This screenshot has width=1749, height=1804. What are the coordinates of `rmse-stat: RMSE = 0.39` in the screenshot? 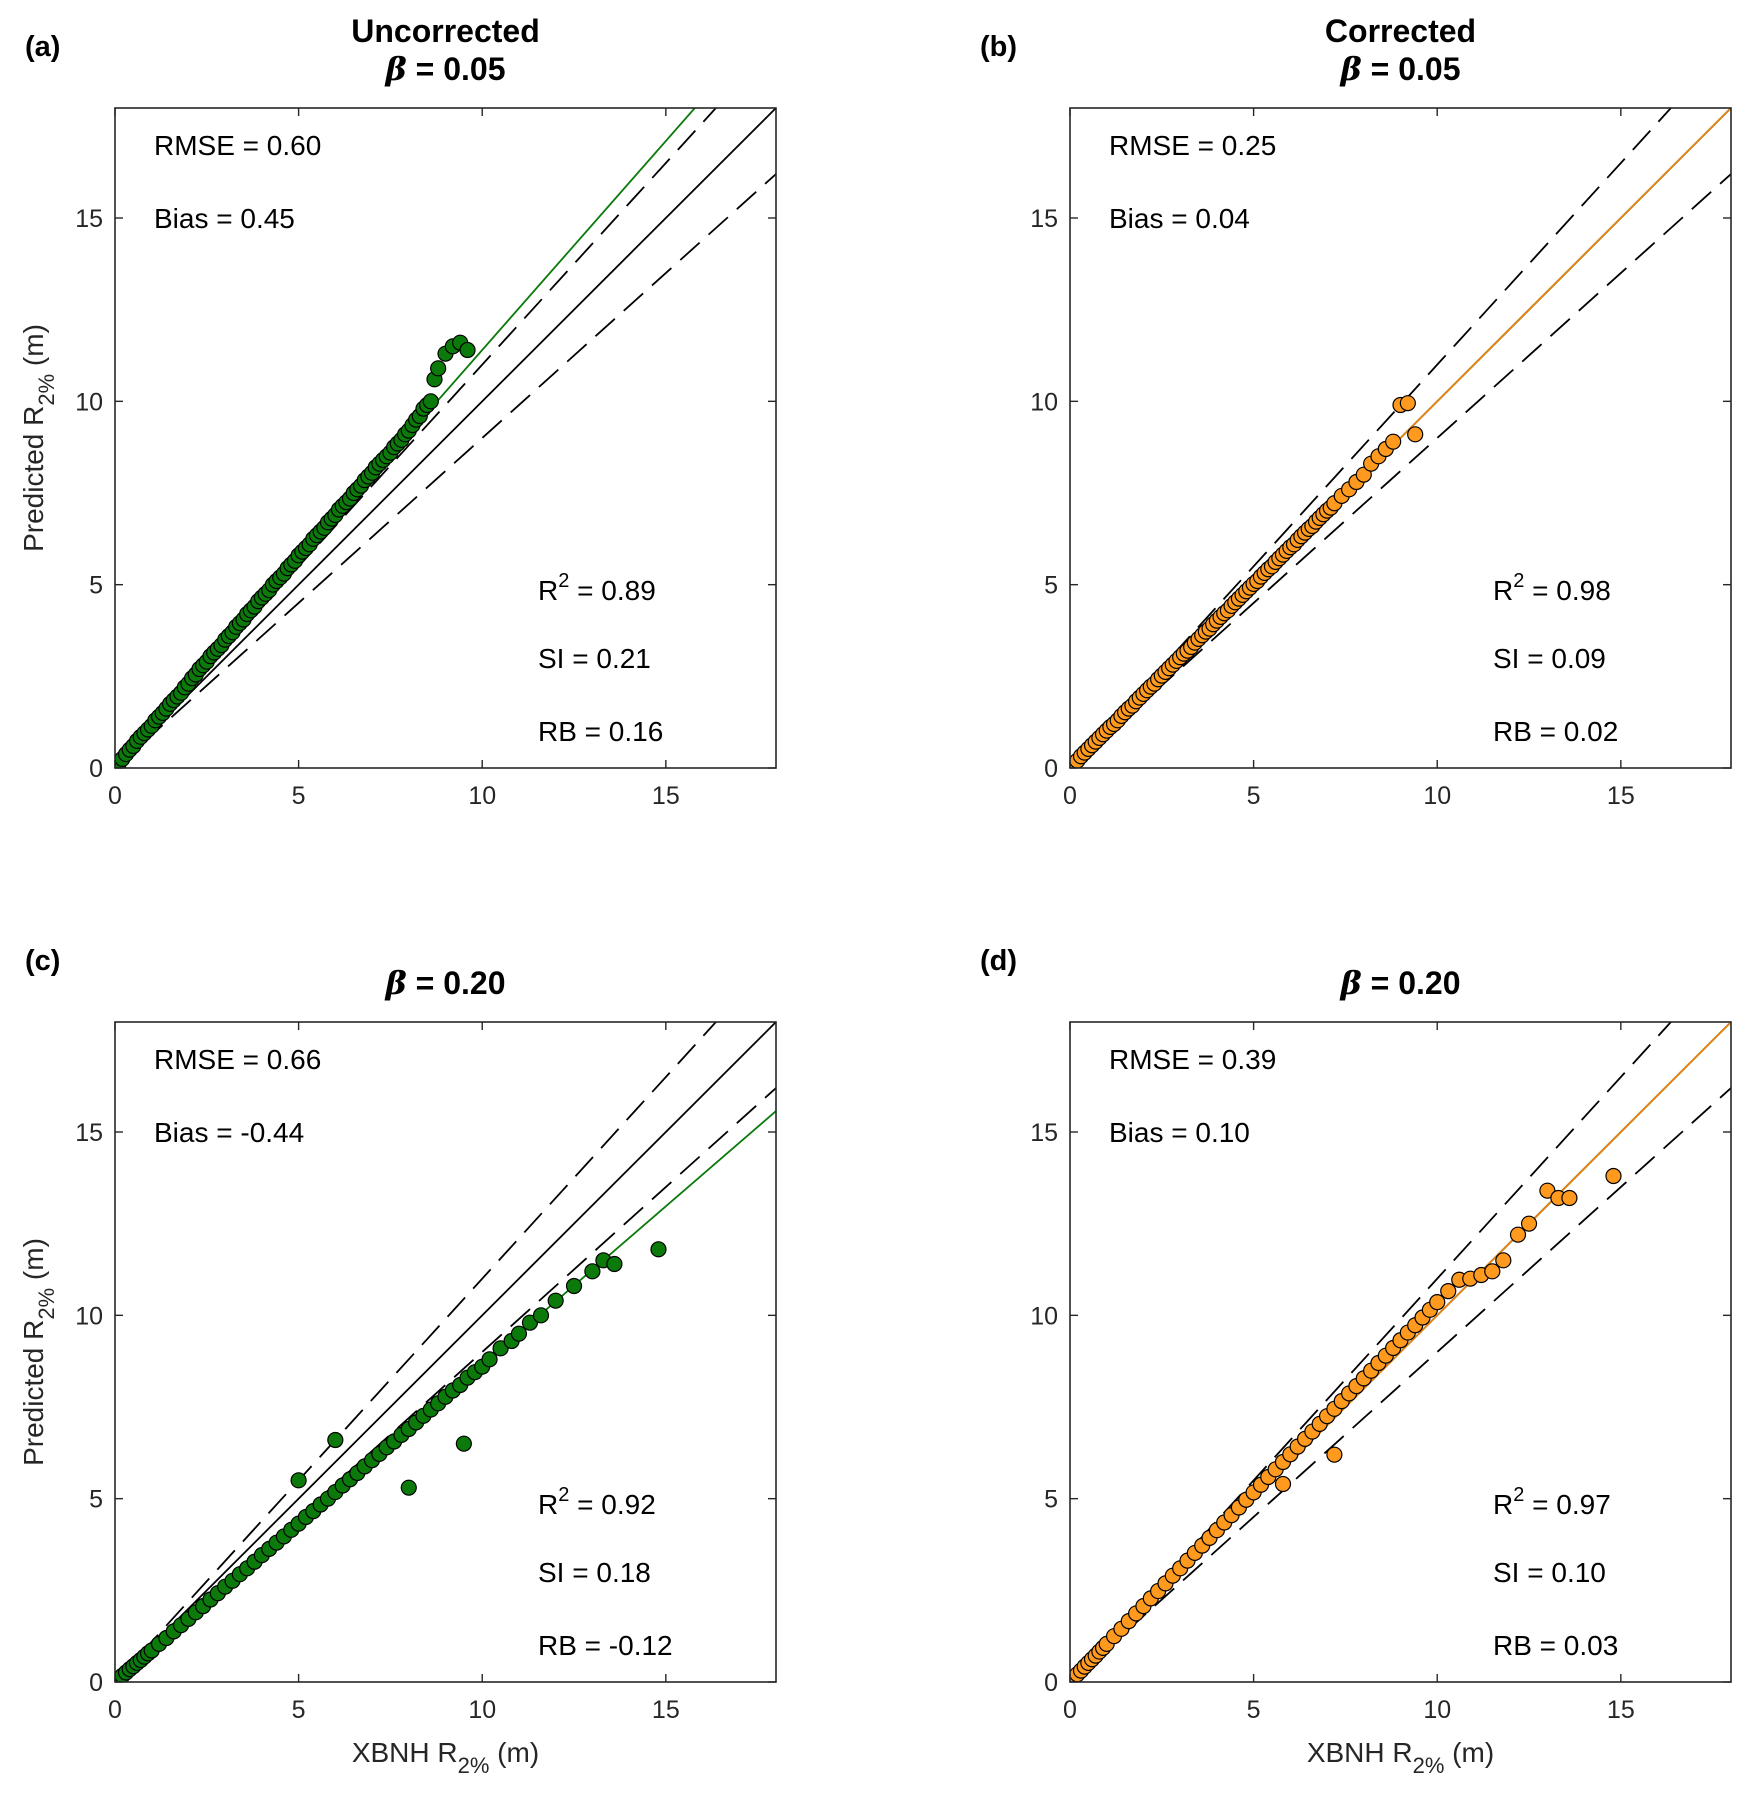 It's located at (1192, 1059).